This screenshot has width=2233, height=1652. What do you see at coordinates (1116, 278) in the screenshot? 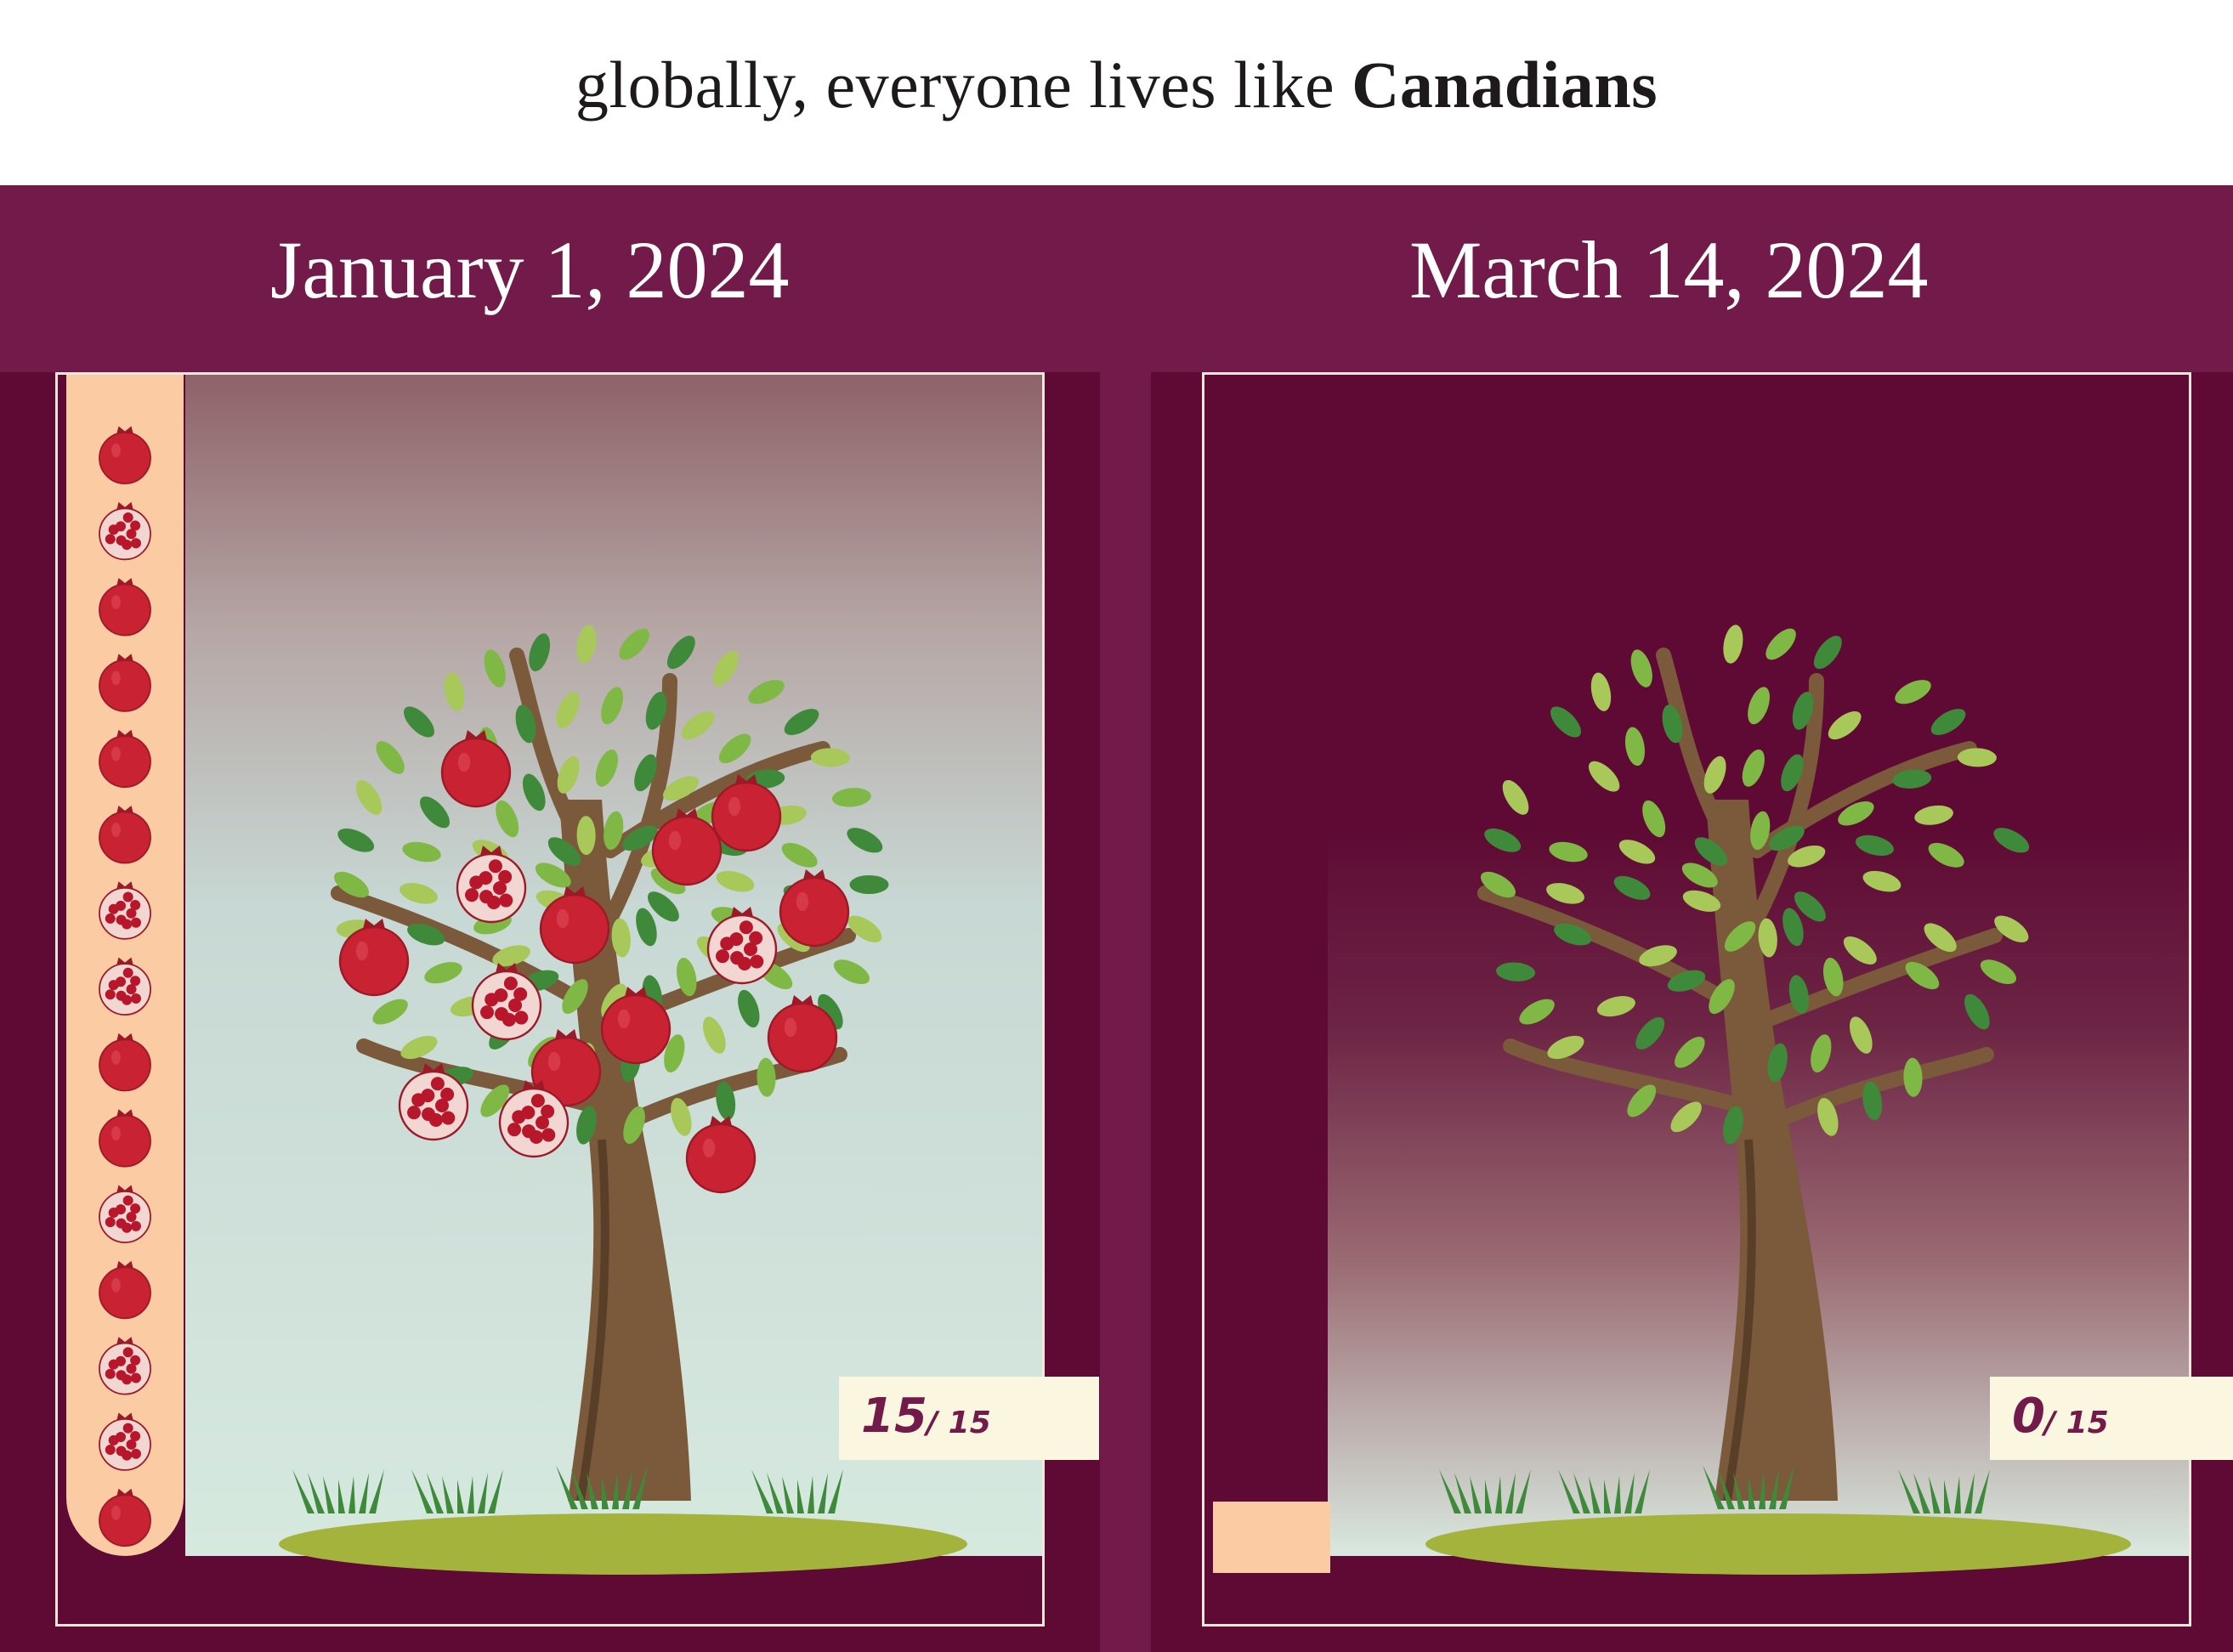
I see `date-band` at bounding box center [1116, 278].